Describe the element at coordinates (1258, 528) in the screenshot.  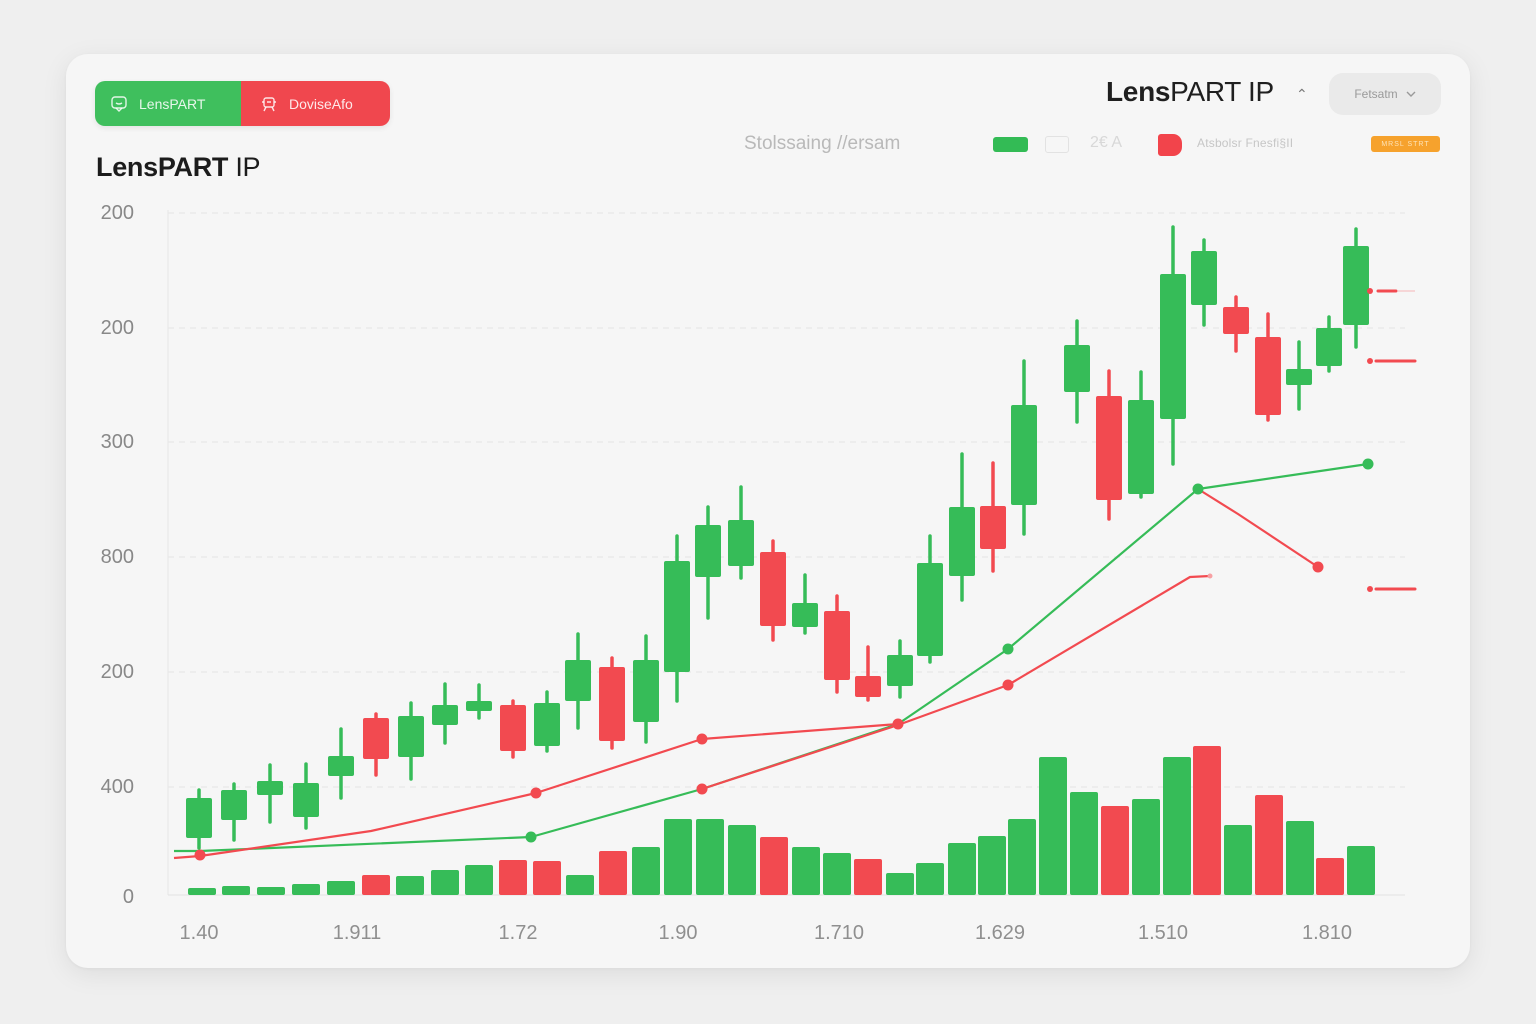
I see `ma-line` at that location.